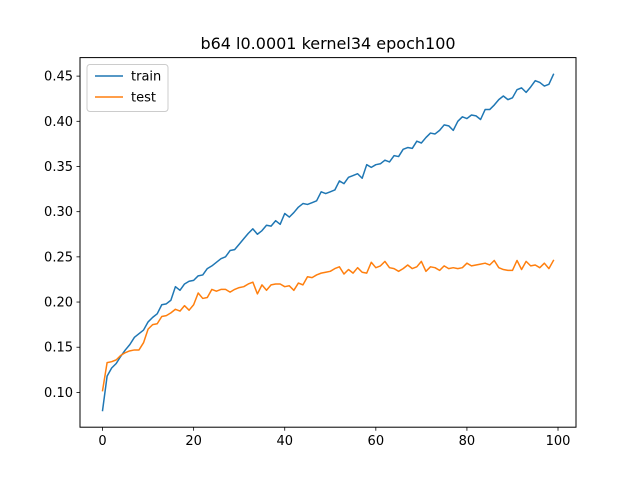  I want to click on y-tick-label: 0.45, so click(58, 77).